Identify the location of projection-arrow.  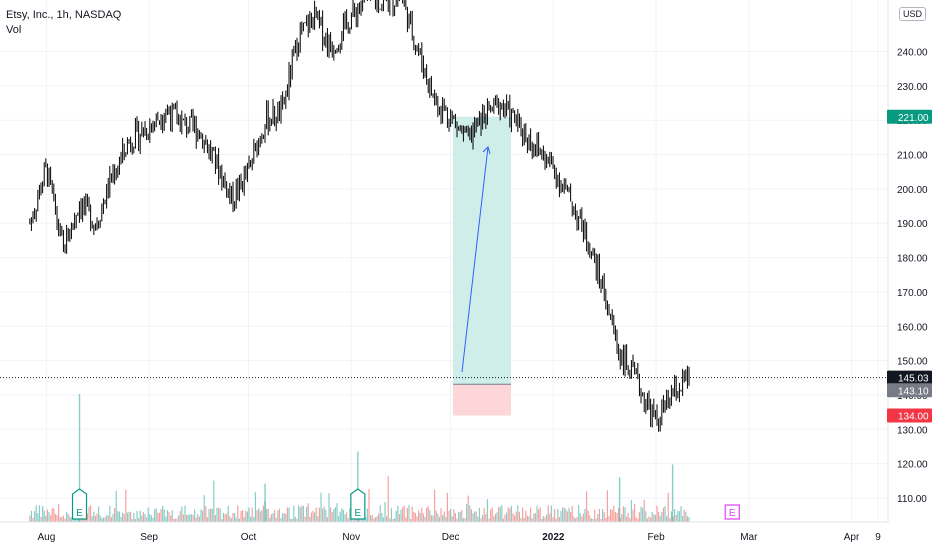
(475, 259).